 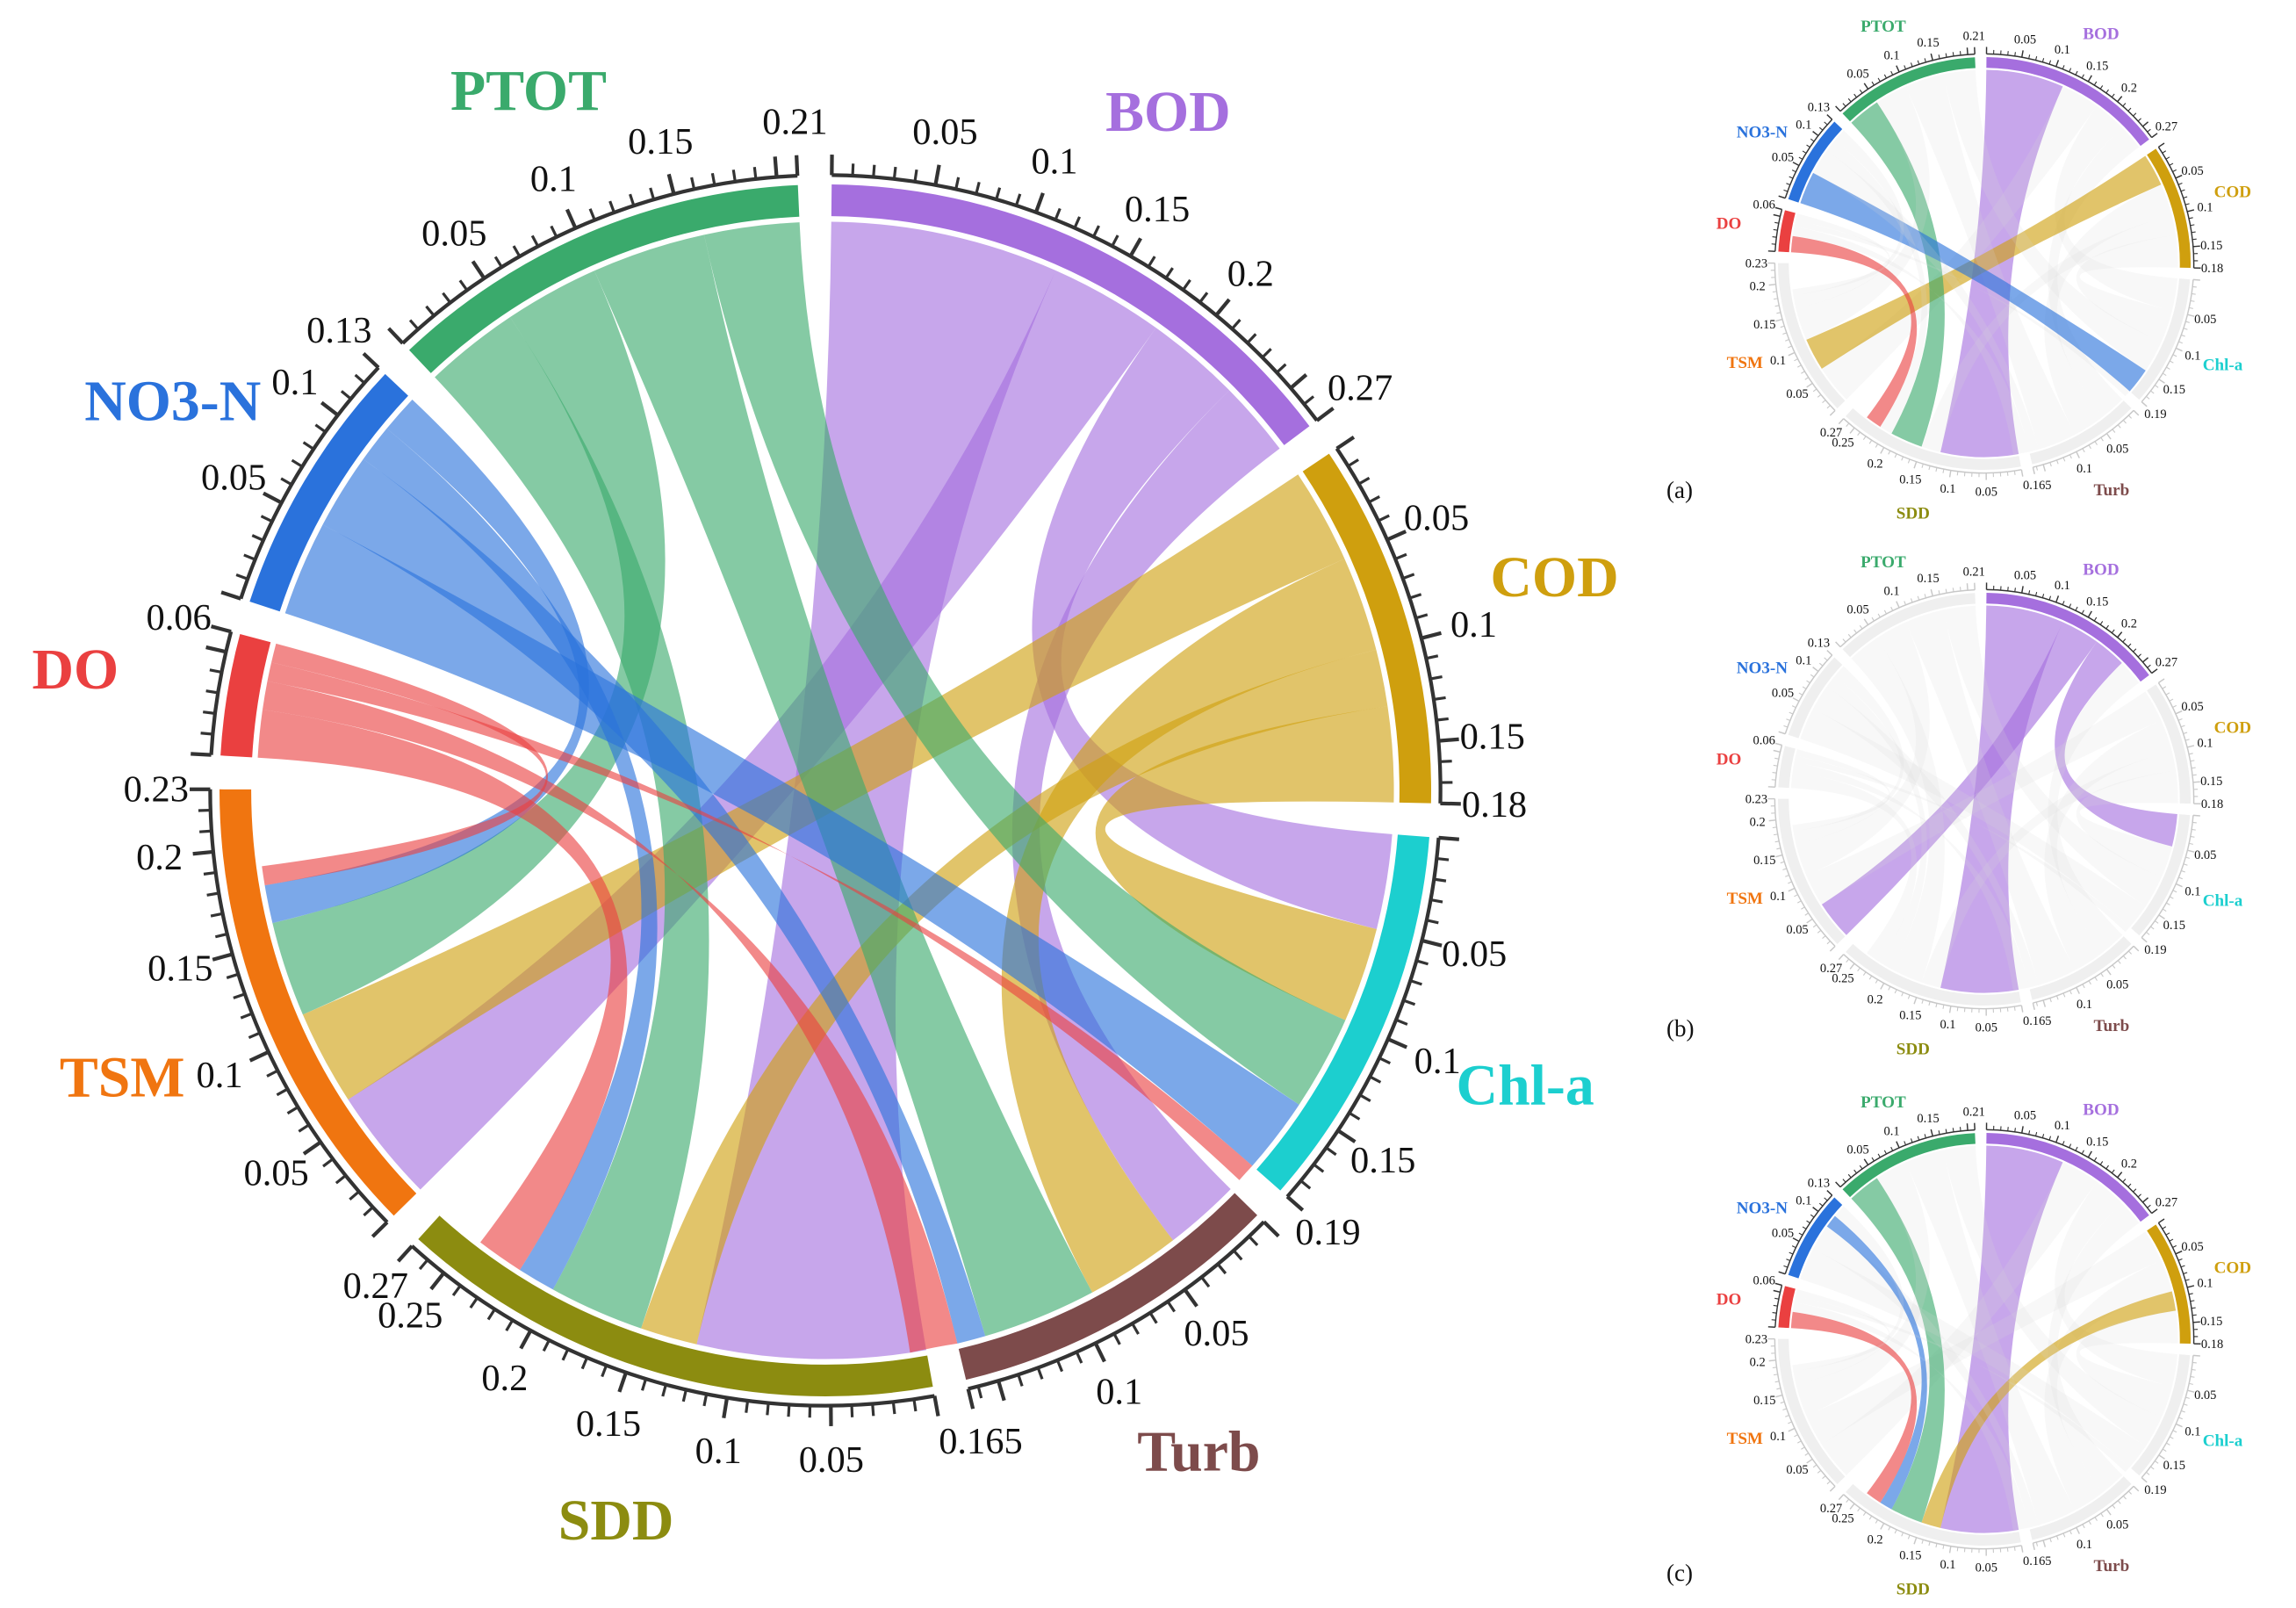 I want to click on tick-label-Chl-a: 0.1, so click(x=2192, y=1432).